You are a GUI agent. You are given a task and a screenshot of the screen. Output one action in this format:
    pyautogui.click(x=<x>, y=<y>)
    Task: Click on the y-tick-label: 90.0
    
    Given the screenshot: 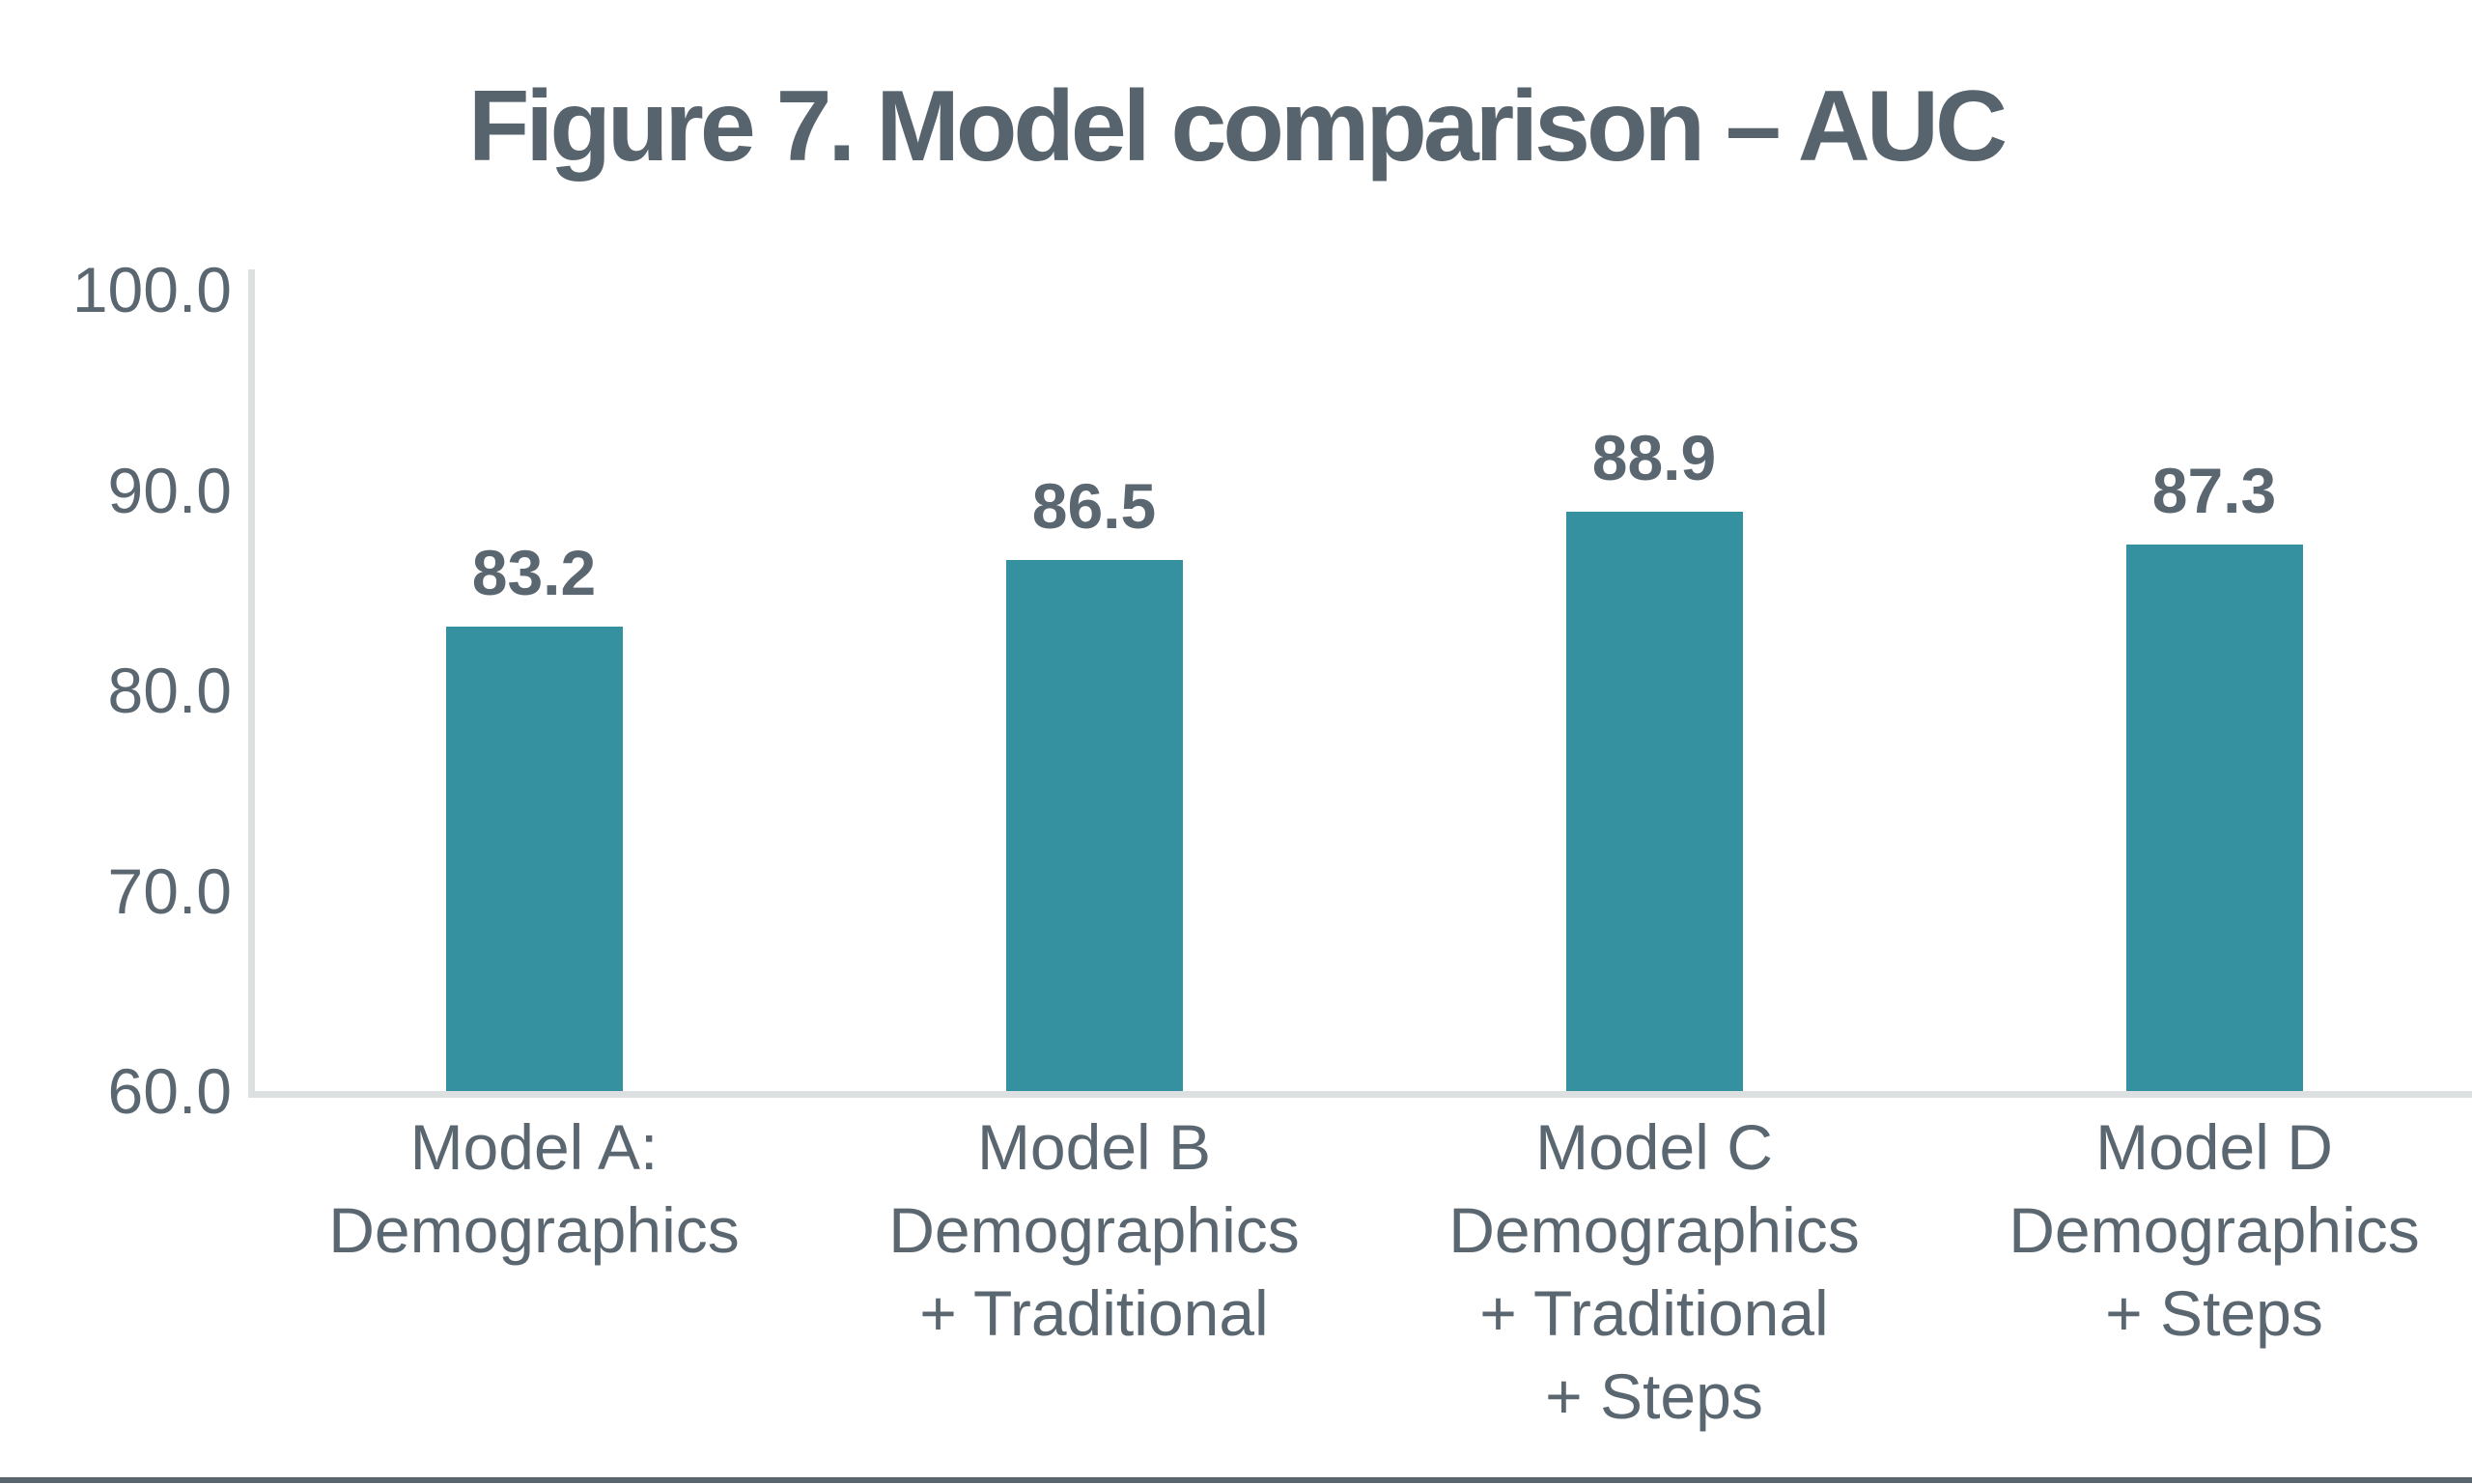 What is the action you would take?
    pyautogui.click(x=169, y=490)
    